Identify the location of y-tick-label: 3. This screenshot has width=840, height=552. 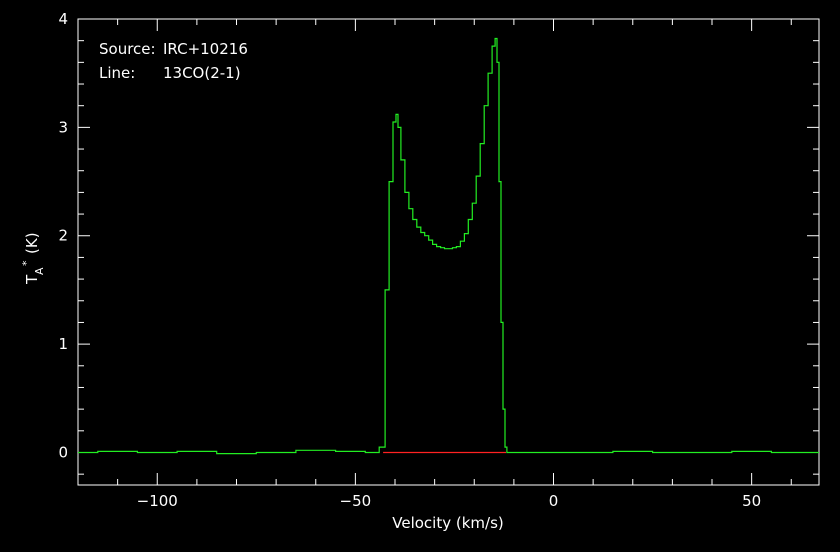
(63, 127).